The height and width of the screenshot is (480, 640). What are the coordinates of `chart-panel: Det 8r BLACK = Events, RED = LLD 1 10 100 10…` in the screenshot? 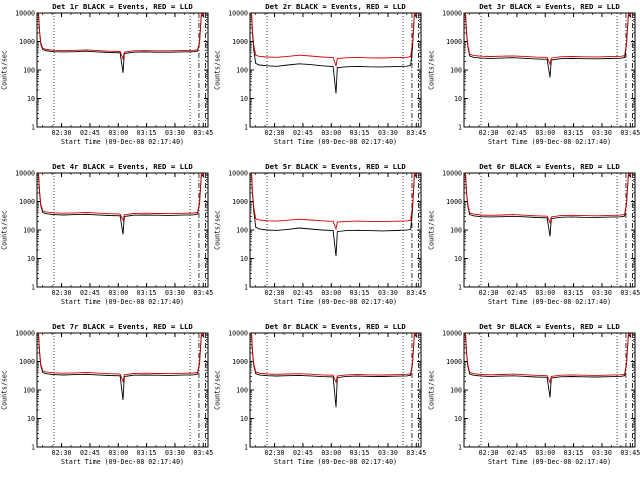 It's located at (320, 400).